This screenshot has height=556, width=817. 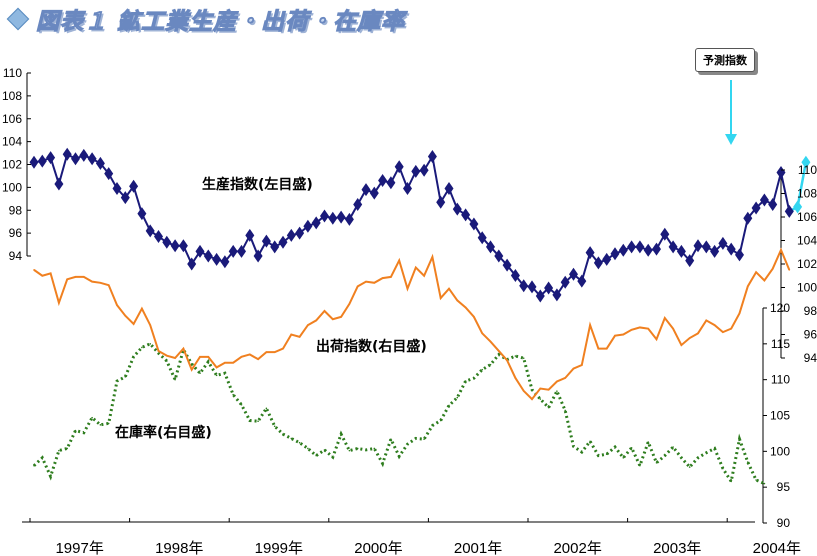 I want to click on right-shipments-axis-tick-label: 98, so click(x=810, y=311).